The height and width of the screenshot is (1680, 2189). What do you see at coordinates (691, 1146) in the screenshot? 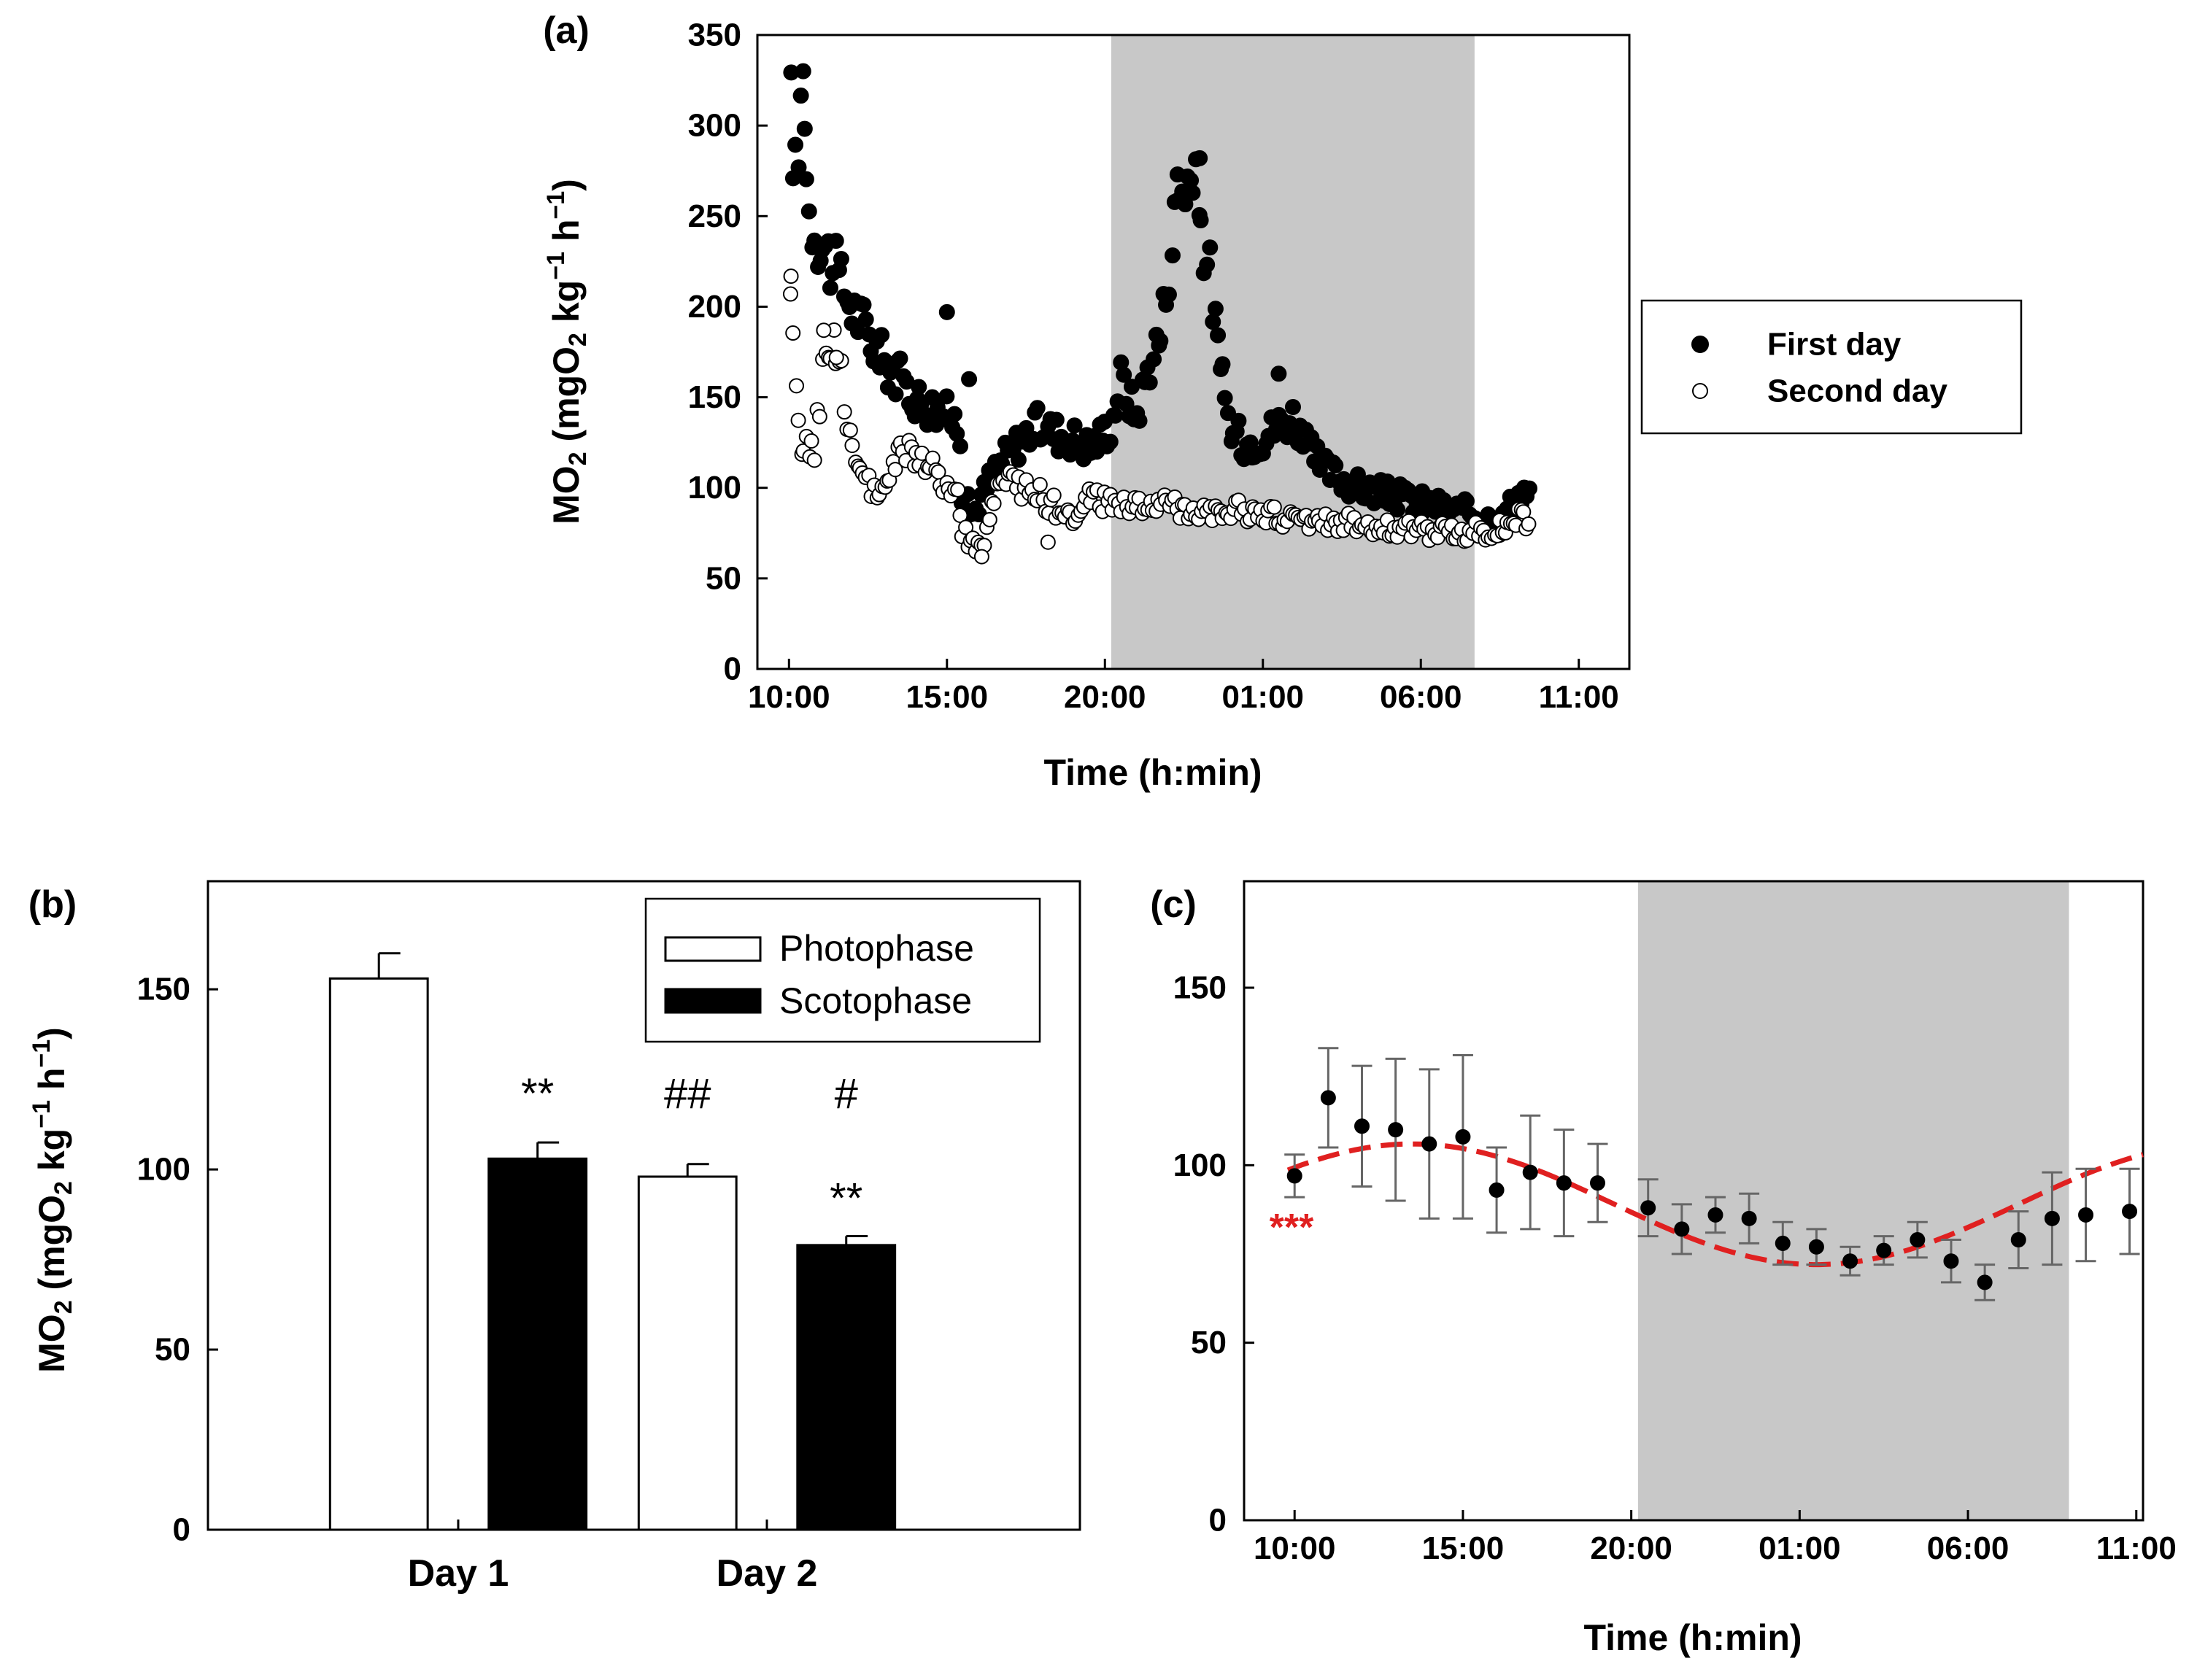
I see `panel-b-annotations: ** ## #**` at bounding box center [691, 1146].